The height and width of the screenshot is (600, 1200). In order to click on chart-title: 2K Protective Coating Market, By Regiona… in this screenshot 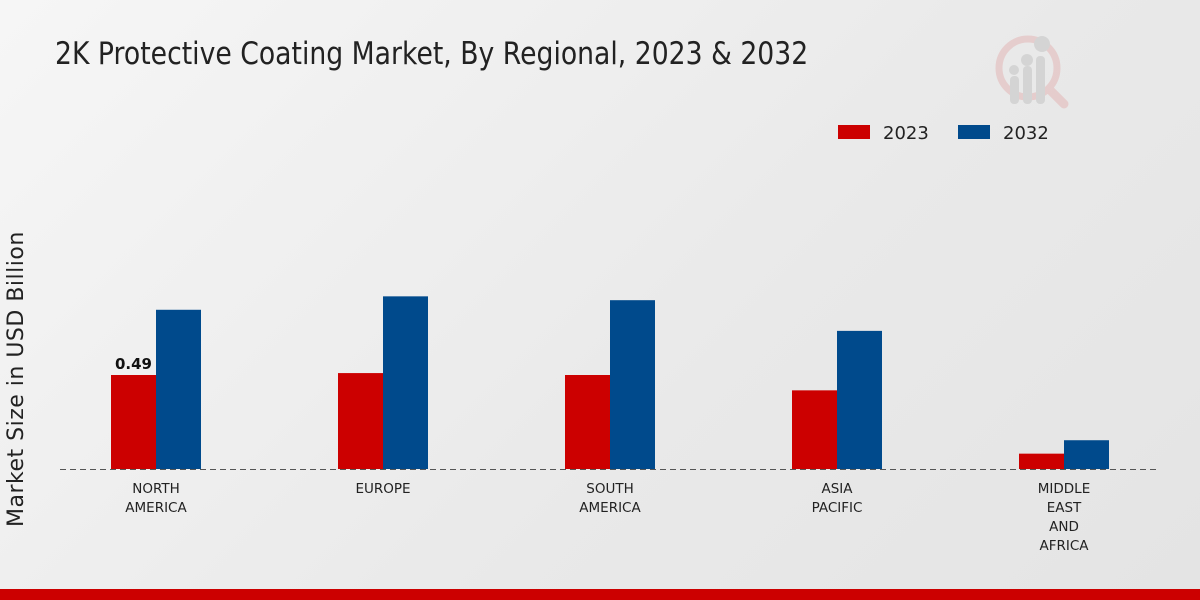, I will do `click(432, 54)`.